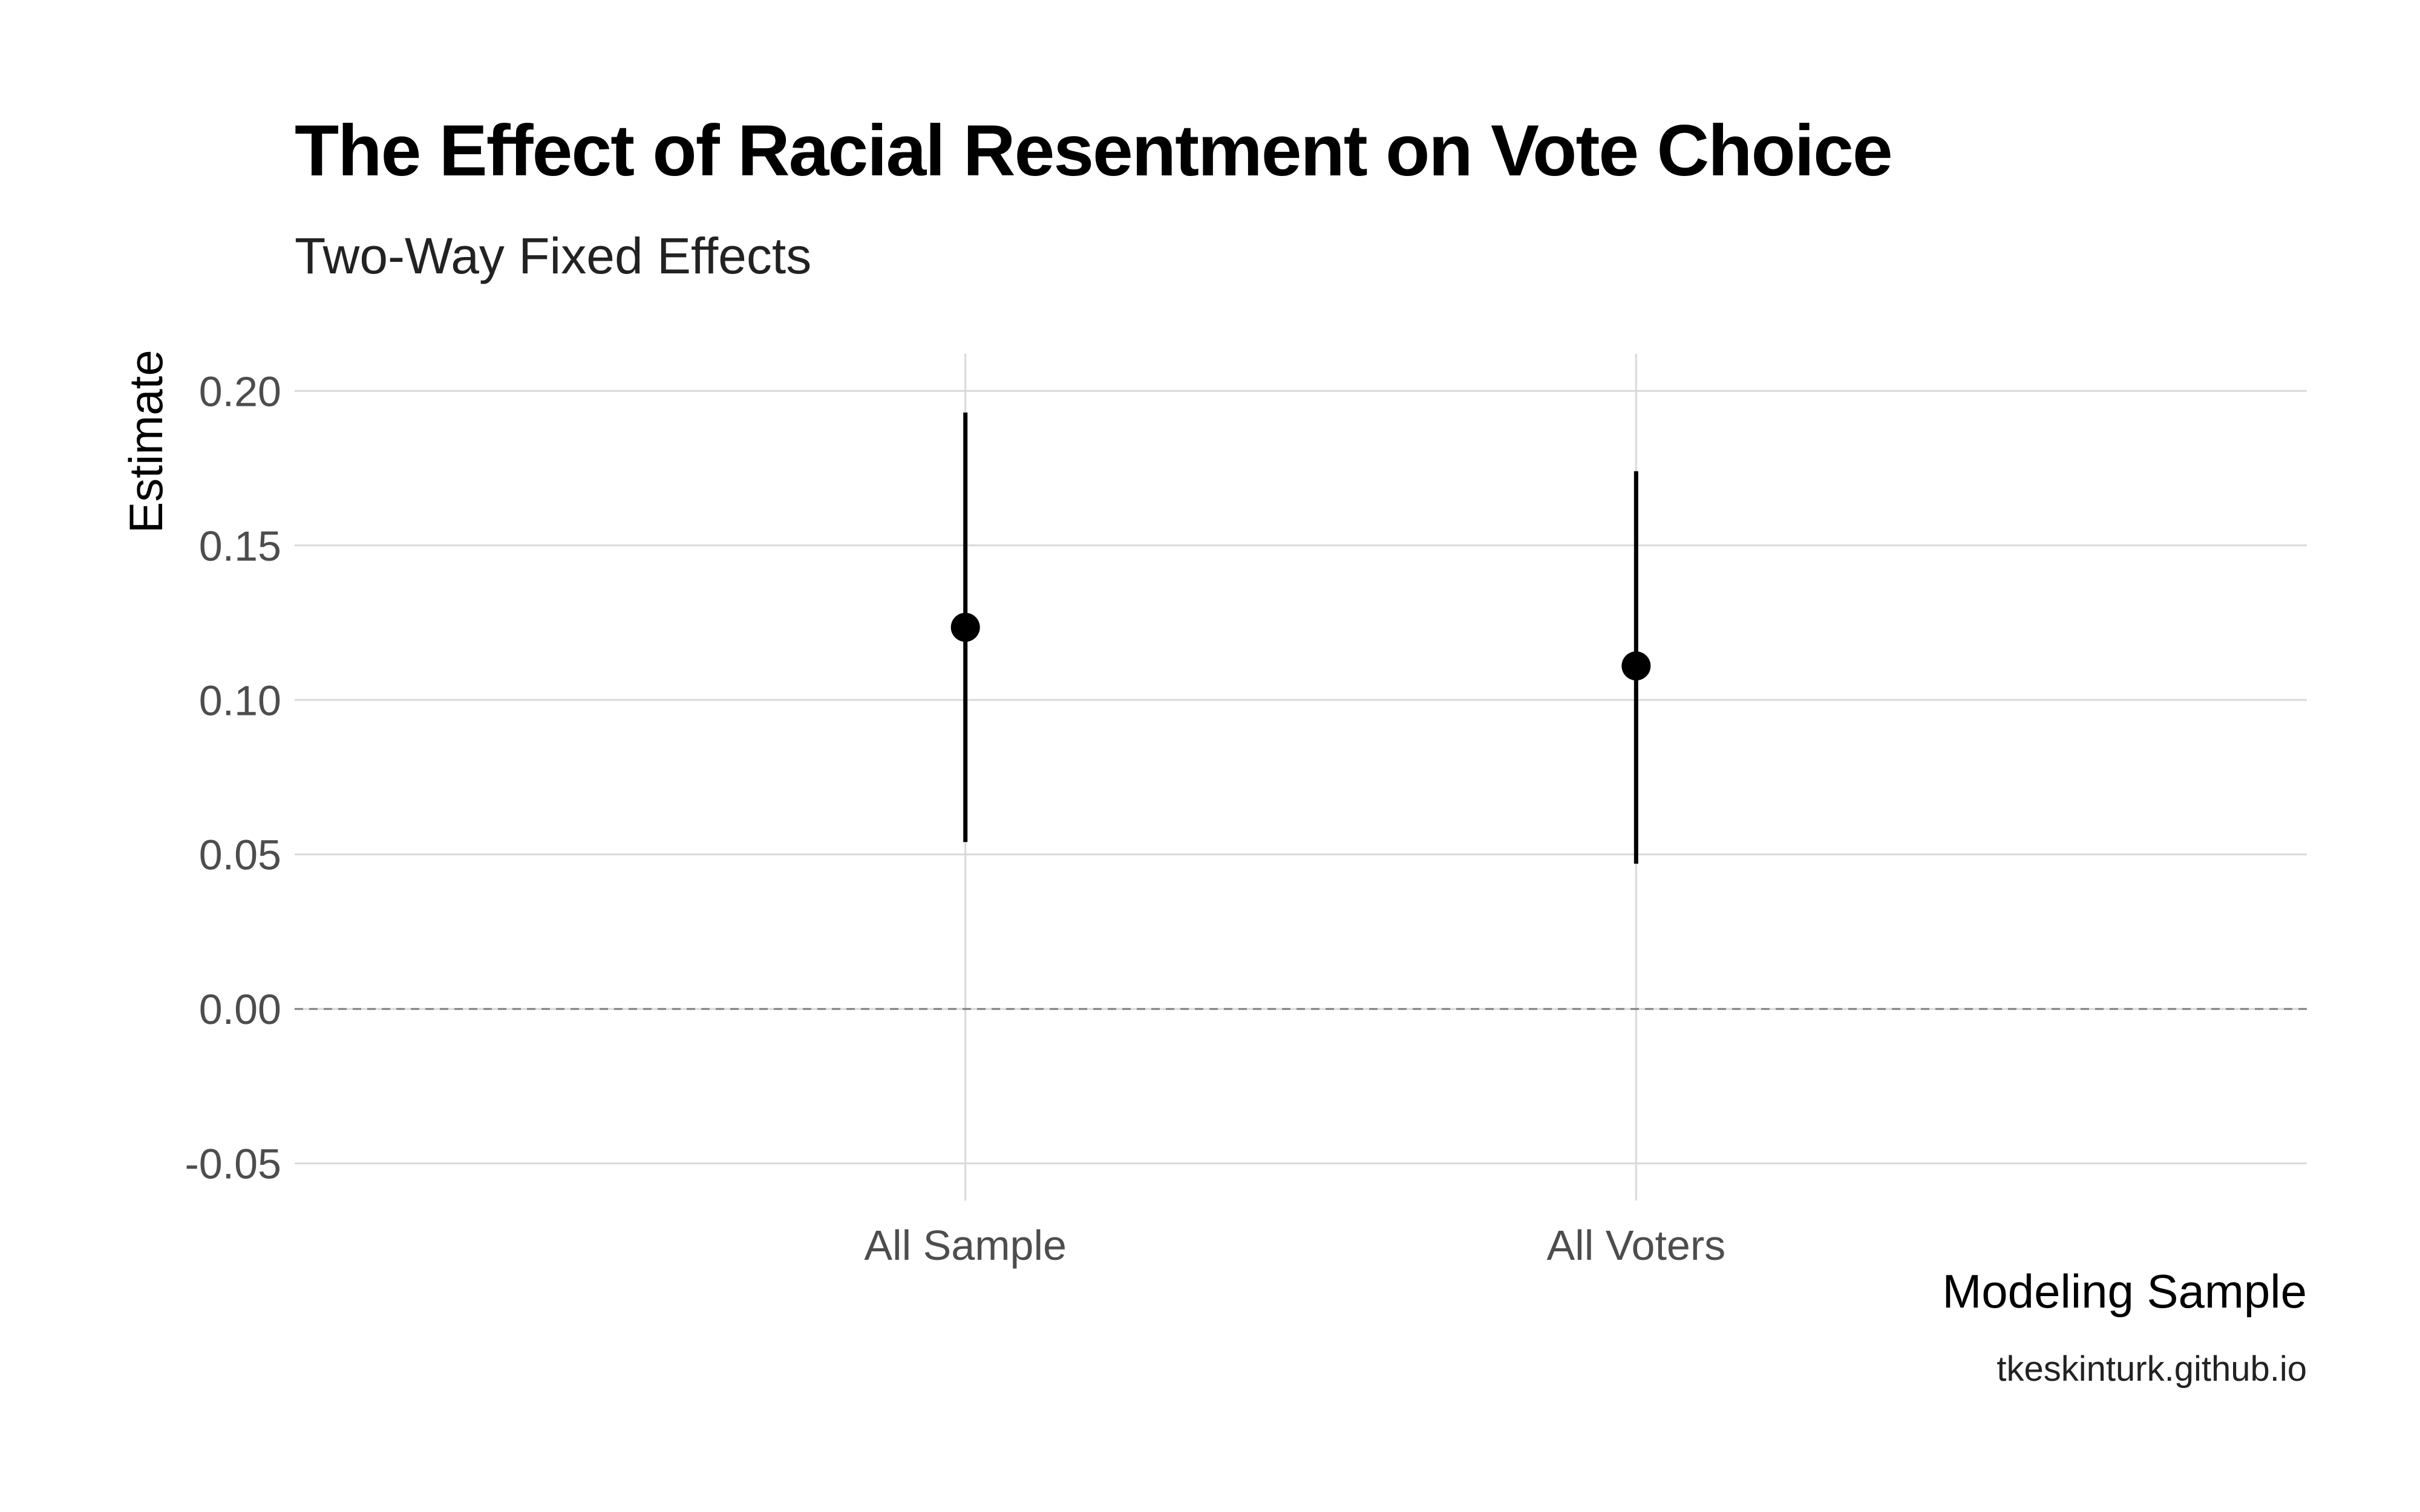  I want to click on x-tick-label: All Sample, so click(965, 1246).